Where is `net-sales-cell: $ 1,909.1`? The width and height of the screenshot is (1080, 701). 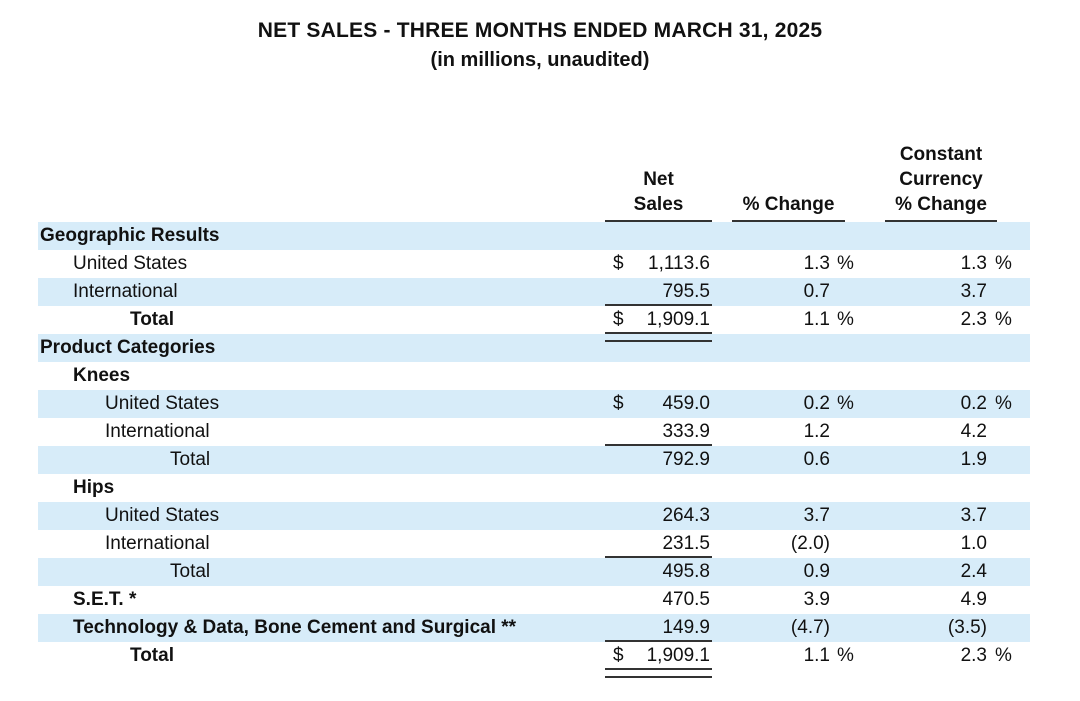 net-sales-cell: $ 1,909.1 is located at coordinates (658, 660).